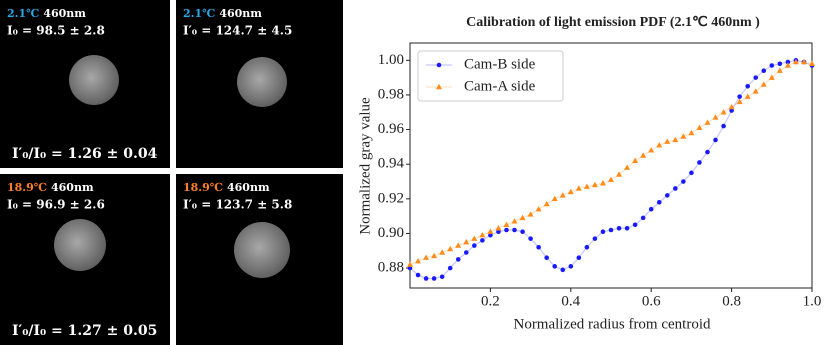  What do you see at coordinates (439, 86) in the screenshot?
I see `legend-marker` at bounding box center [439, 86].